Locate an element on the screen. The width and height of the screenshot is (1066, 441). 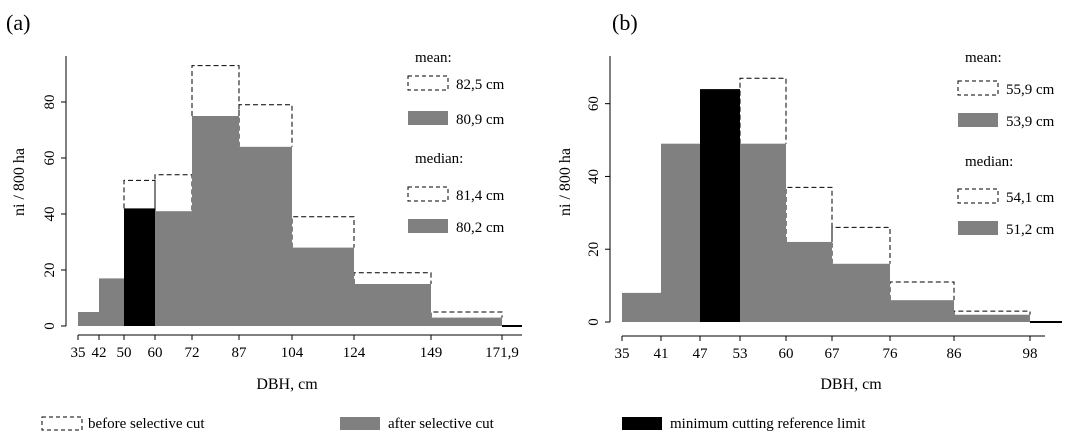
x-axis-title-b: DBH, cm is located at coordinates (851, 384).